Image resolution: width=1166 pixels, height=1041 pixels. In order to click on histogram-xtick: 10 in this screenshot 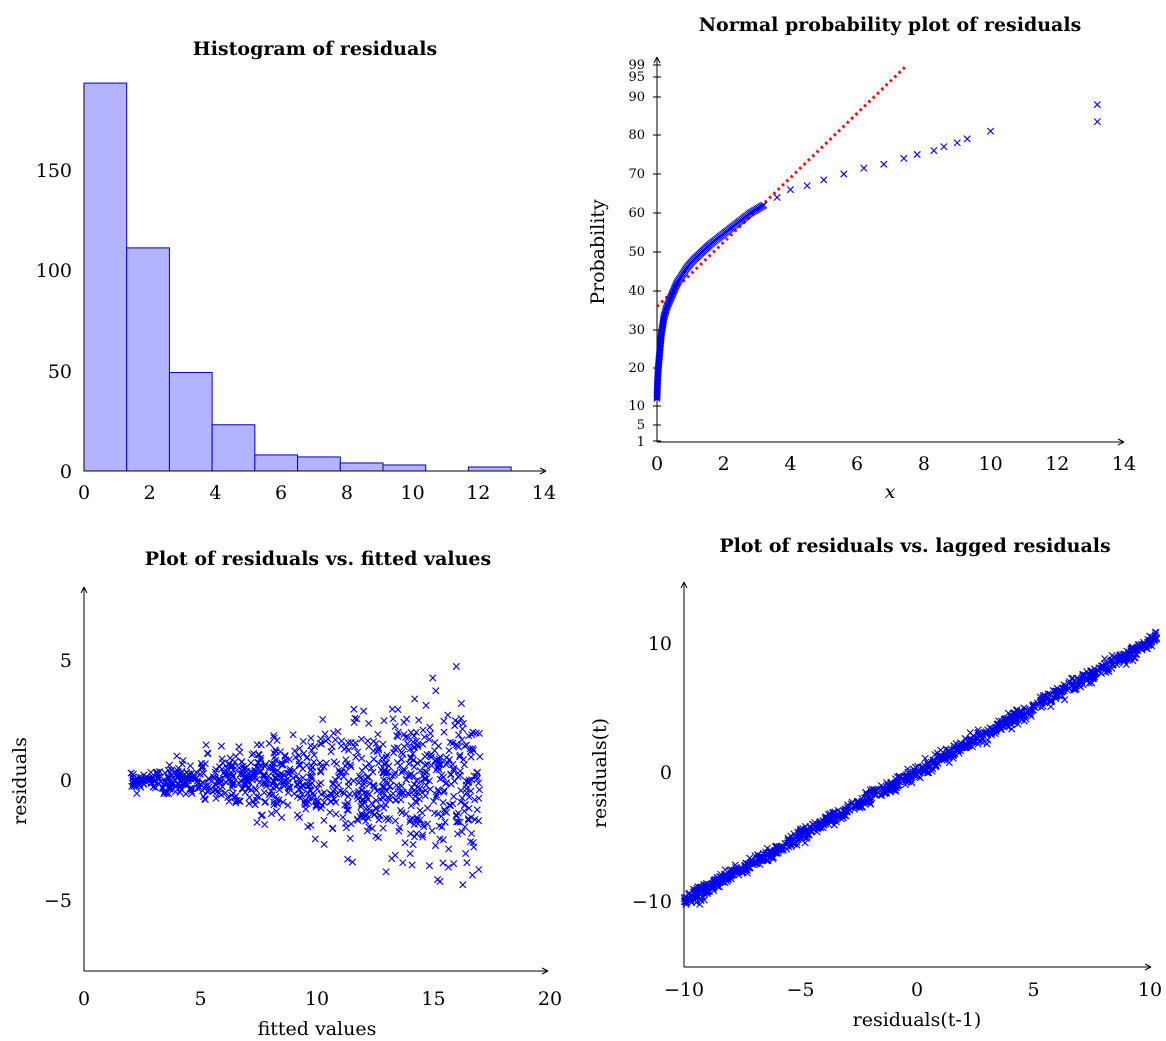, I will do `click(413, 493)`.